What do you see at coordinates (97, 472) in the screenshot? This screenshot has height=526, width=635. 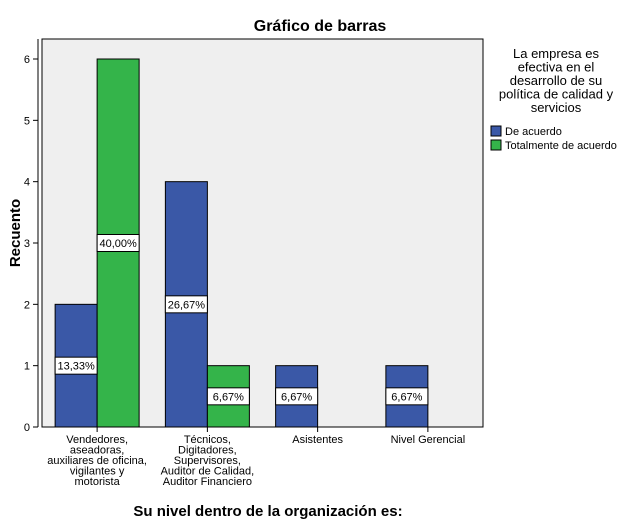 I see `category-label: vigilantes y` at bounding box center [97, 472].